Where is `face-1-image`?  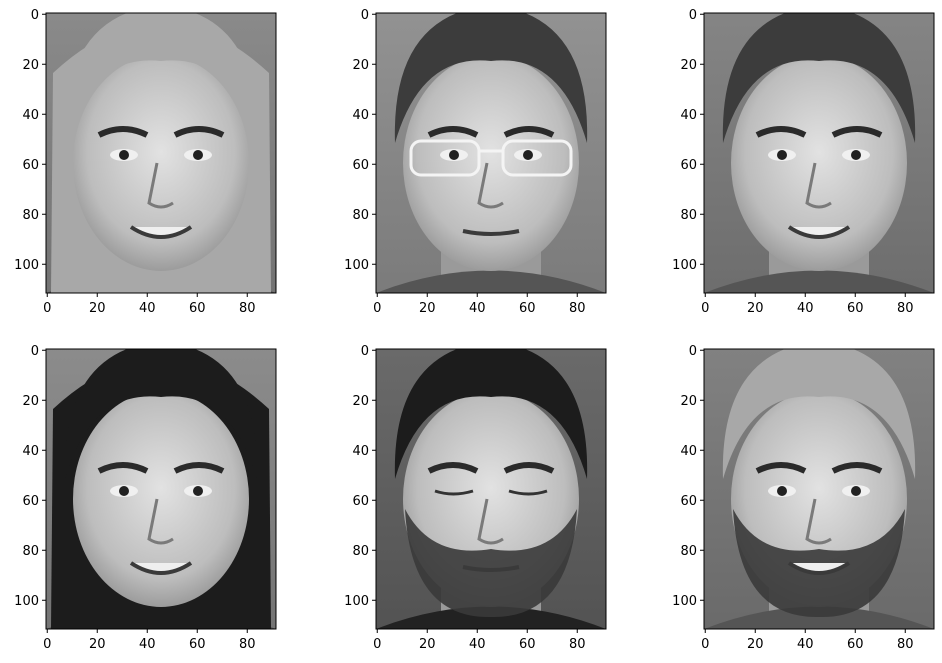
face-1-image is located at coordinates (161, 153).